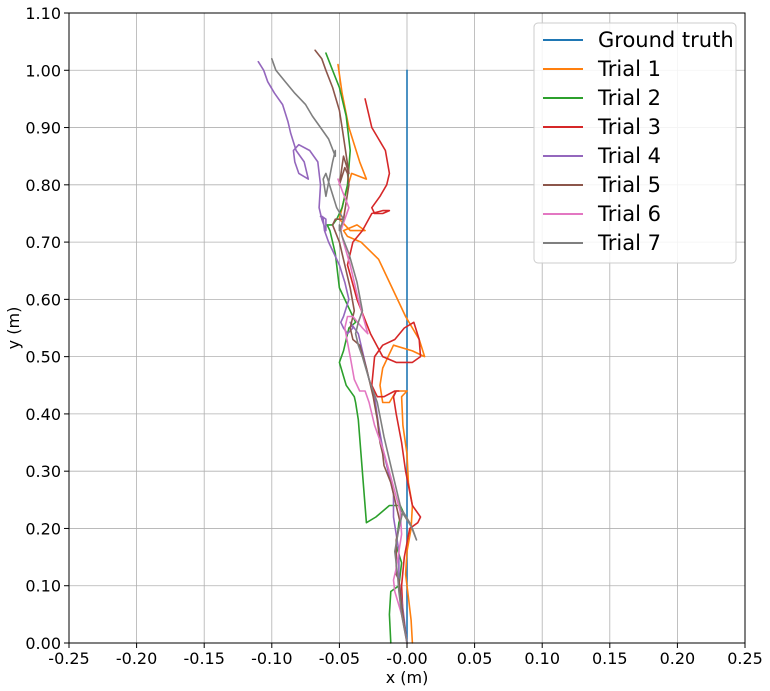 This screenshot has height=691, width=770. I want to click on y-tick-label: 1.10, so click(43, 13).